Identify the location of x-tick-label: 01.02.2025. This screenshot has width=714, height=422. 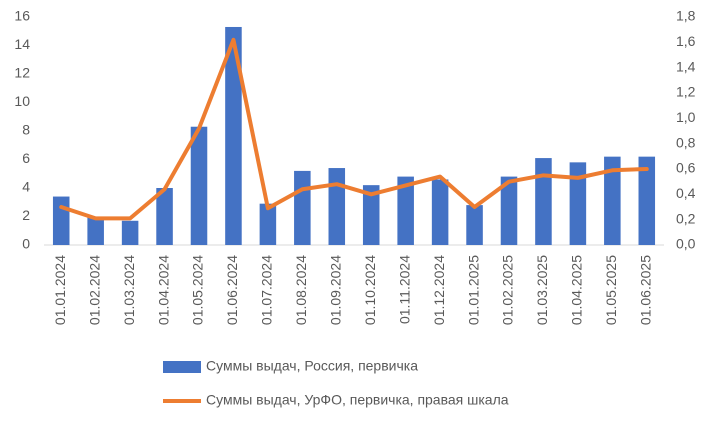
(508, 290).